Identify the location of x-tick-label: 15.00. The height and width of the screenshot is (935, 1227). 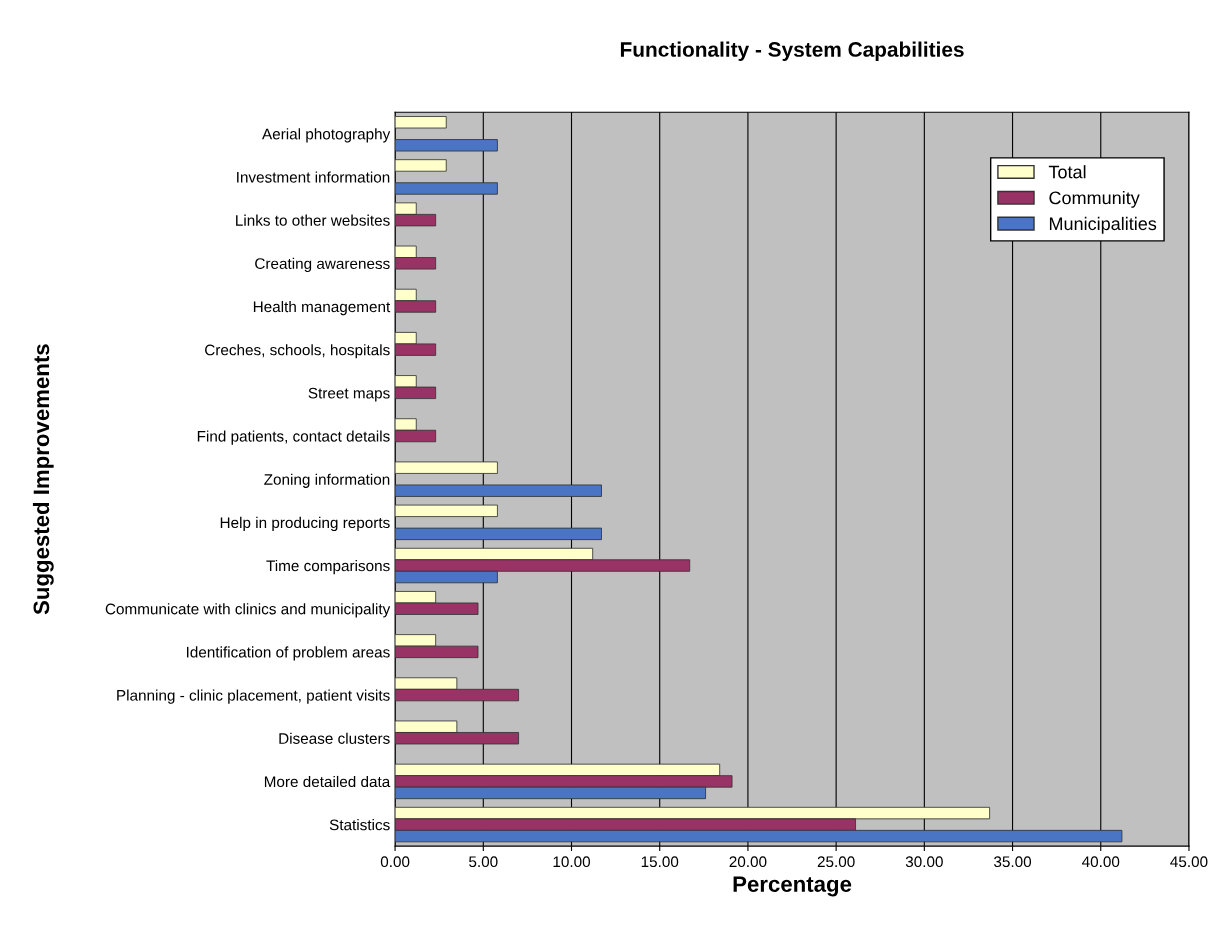
(660, 862).